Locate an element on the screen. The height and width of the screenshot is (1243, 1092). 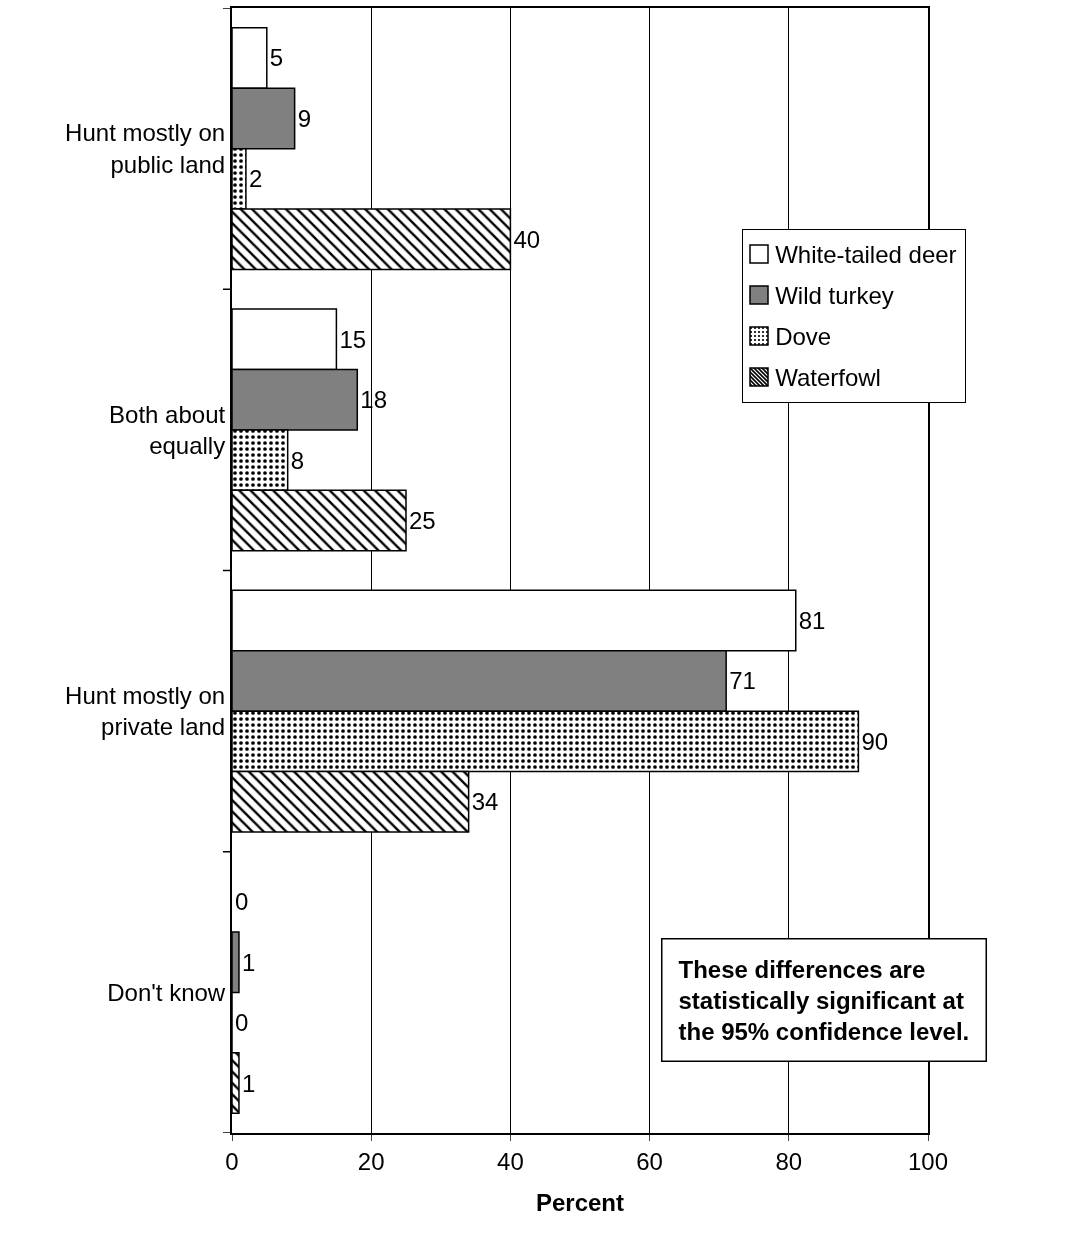
y-tick-label: Don't know is located at coordinates (166, 992).